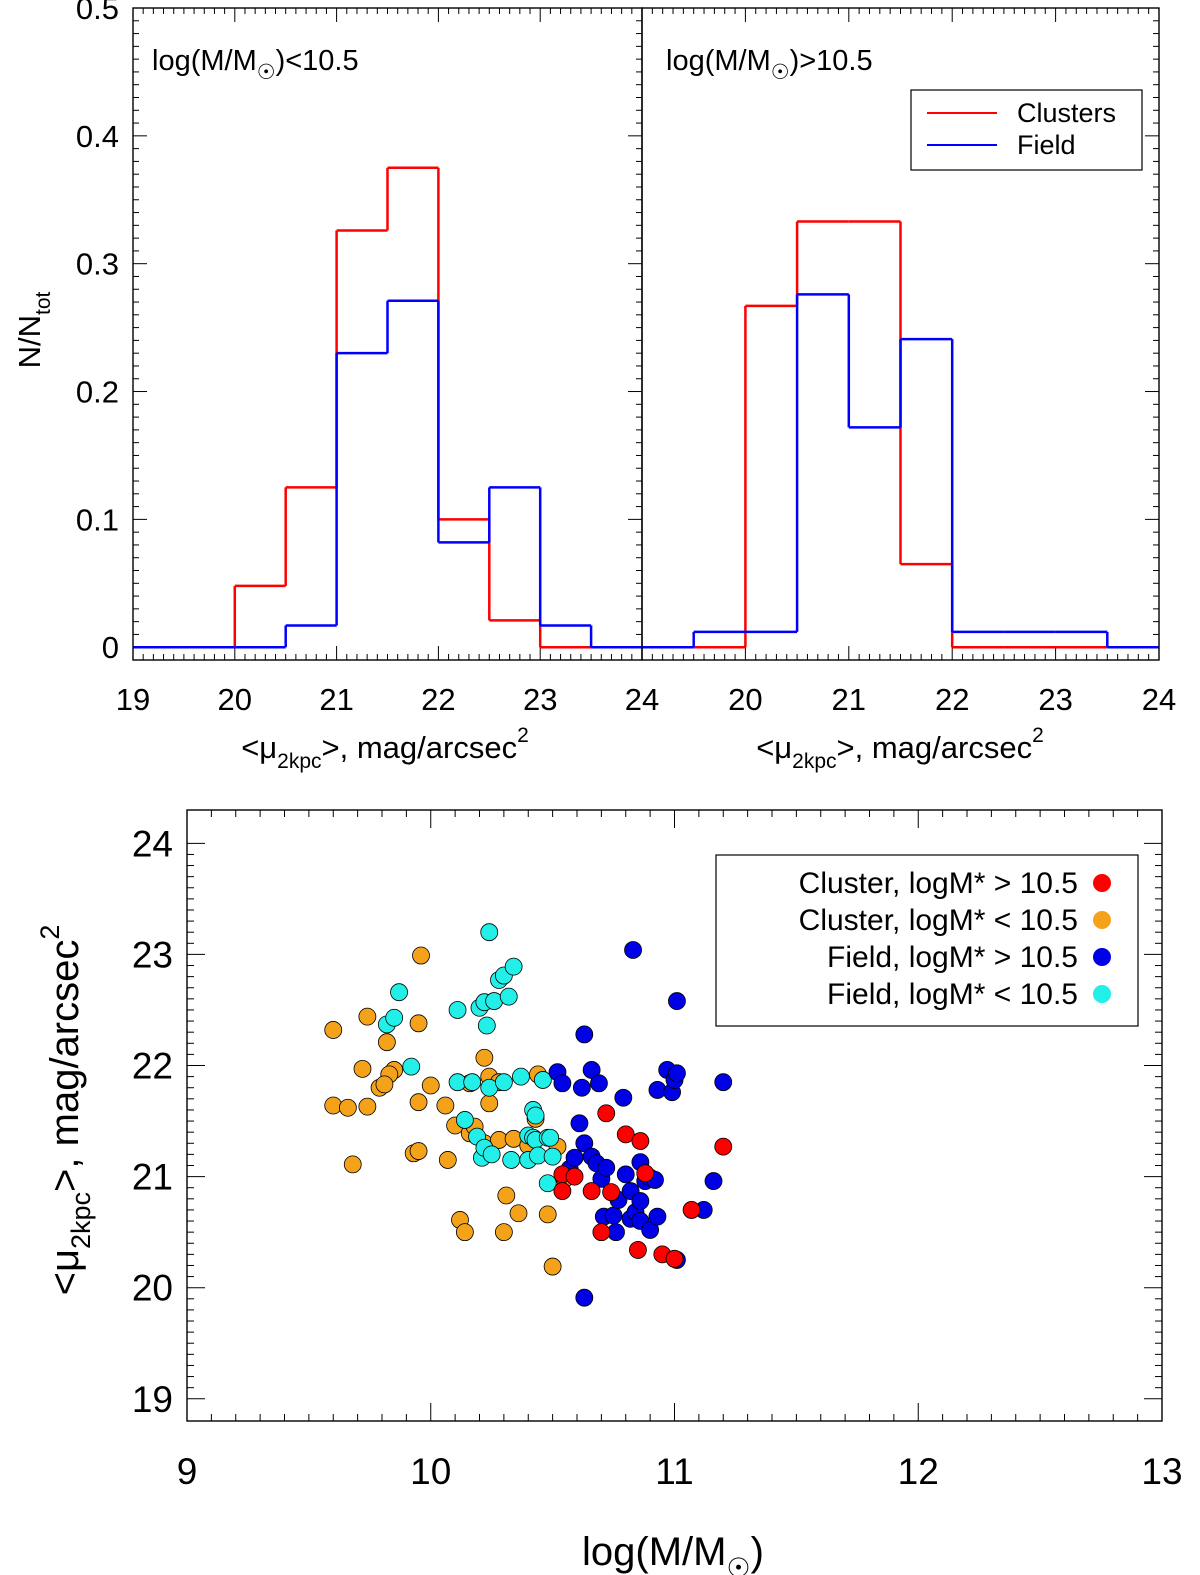 Image resolution: width=1200 pixels, height=1575 pixels. Describe the element at coordinates (1102, 957) in the screenshot. I see `legend-field-high-marker` at that location.